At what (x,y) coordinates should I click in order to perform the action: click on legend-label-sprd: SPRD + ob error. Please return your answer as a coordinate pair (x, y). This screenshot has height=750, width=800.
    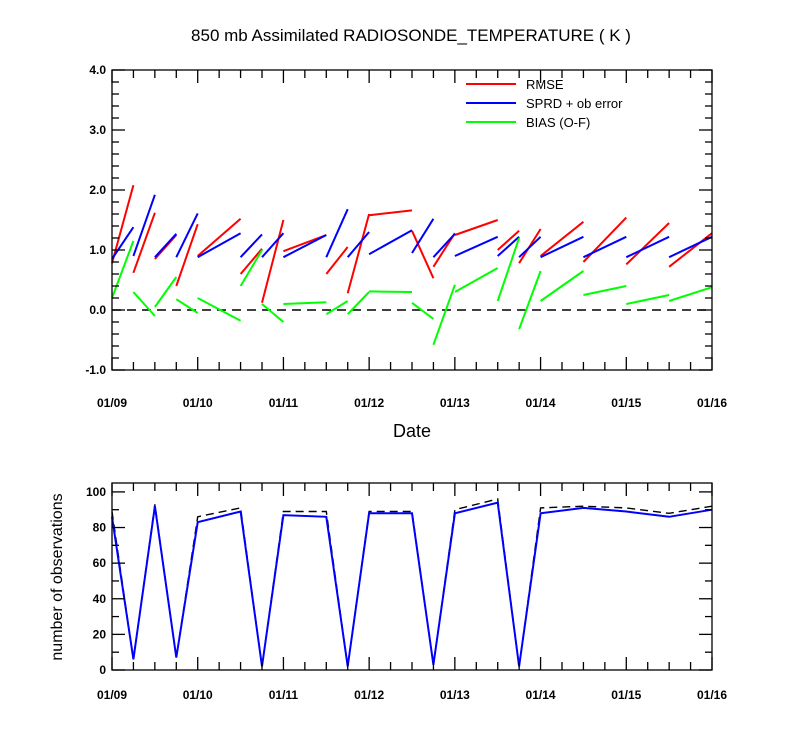
    Looking at the image, I should click on (574, 103).